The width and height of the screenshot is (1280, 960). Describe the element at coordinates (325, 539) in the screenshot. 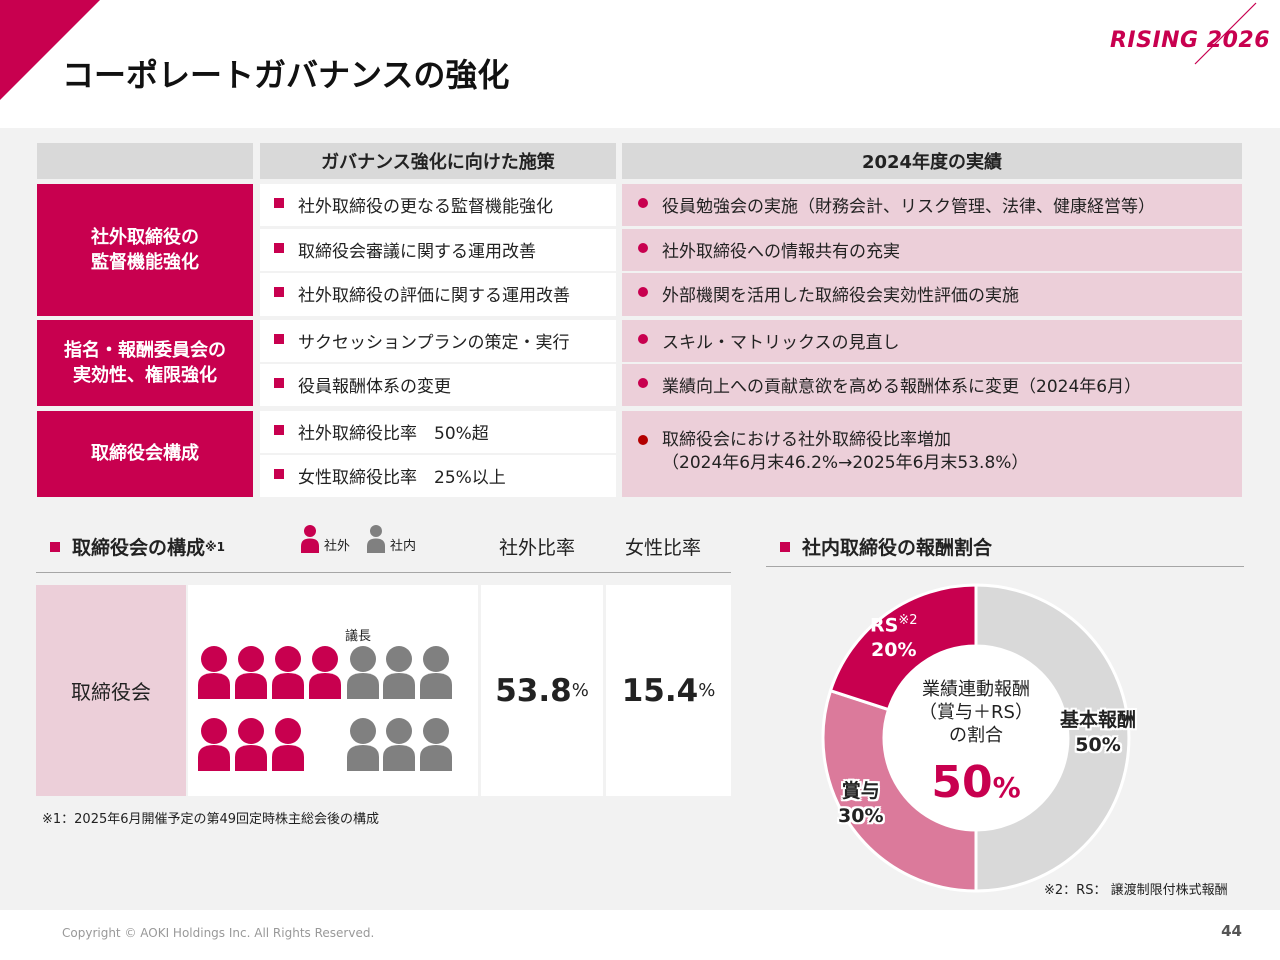

I see `legend-outside: 社外` at that location.